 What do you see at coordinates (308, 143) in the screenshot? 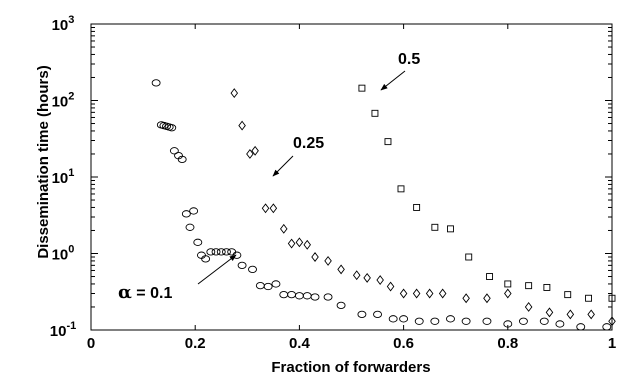
I see `annotation-diamond: 0.25` at bounding box center [308, 143].